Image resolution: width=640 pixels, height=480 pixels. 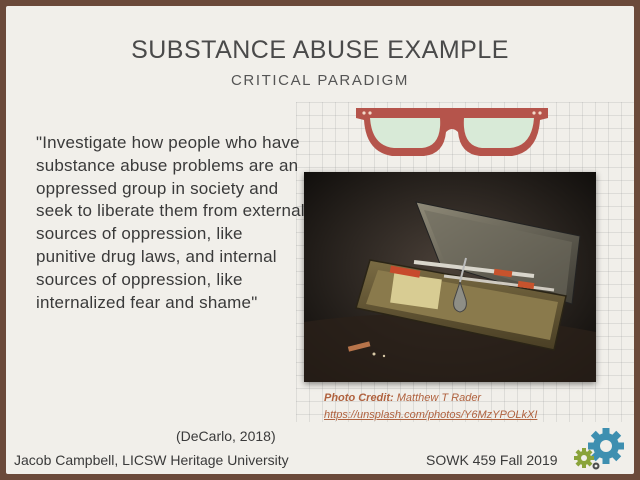 I want to click on photo-credit-label: Photo Credit:, so click(x=359, y=398).